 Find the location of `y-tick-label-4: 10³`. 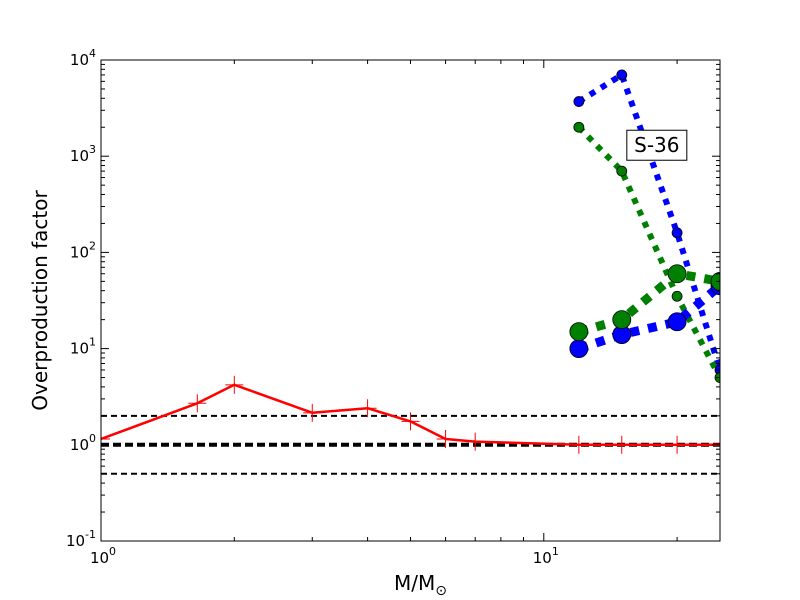

y-tick-label-4: 10³ is located at coordinates (83, 154).